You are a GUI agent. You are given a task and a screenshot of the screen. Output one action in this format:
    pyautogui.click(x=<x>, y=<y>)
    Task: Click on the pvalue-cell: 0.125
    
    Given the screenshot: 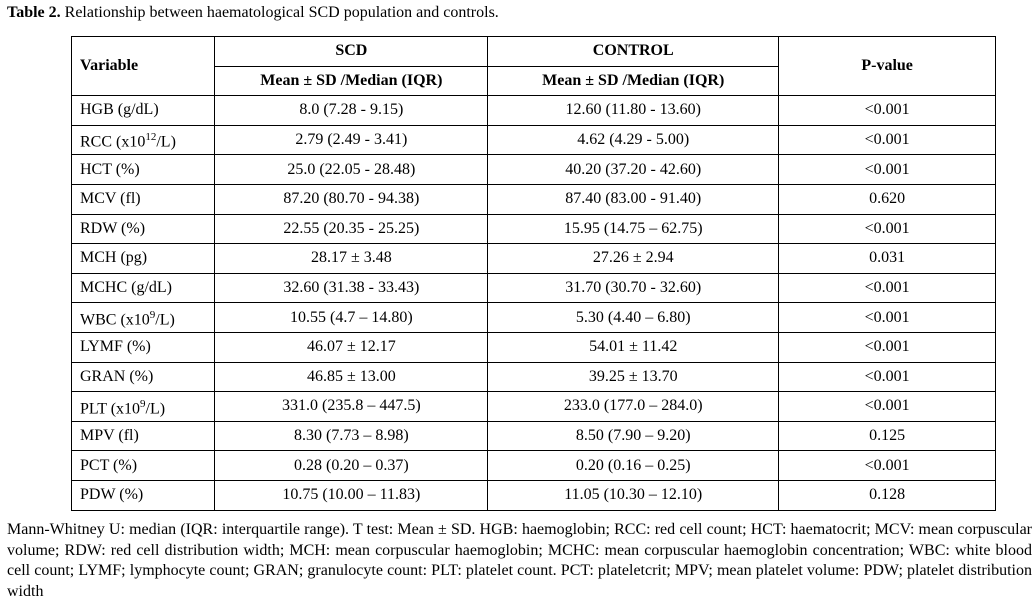 What is the action you would take?
    pyautogui.click(x=887, y=436)
    